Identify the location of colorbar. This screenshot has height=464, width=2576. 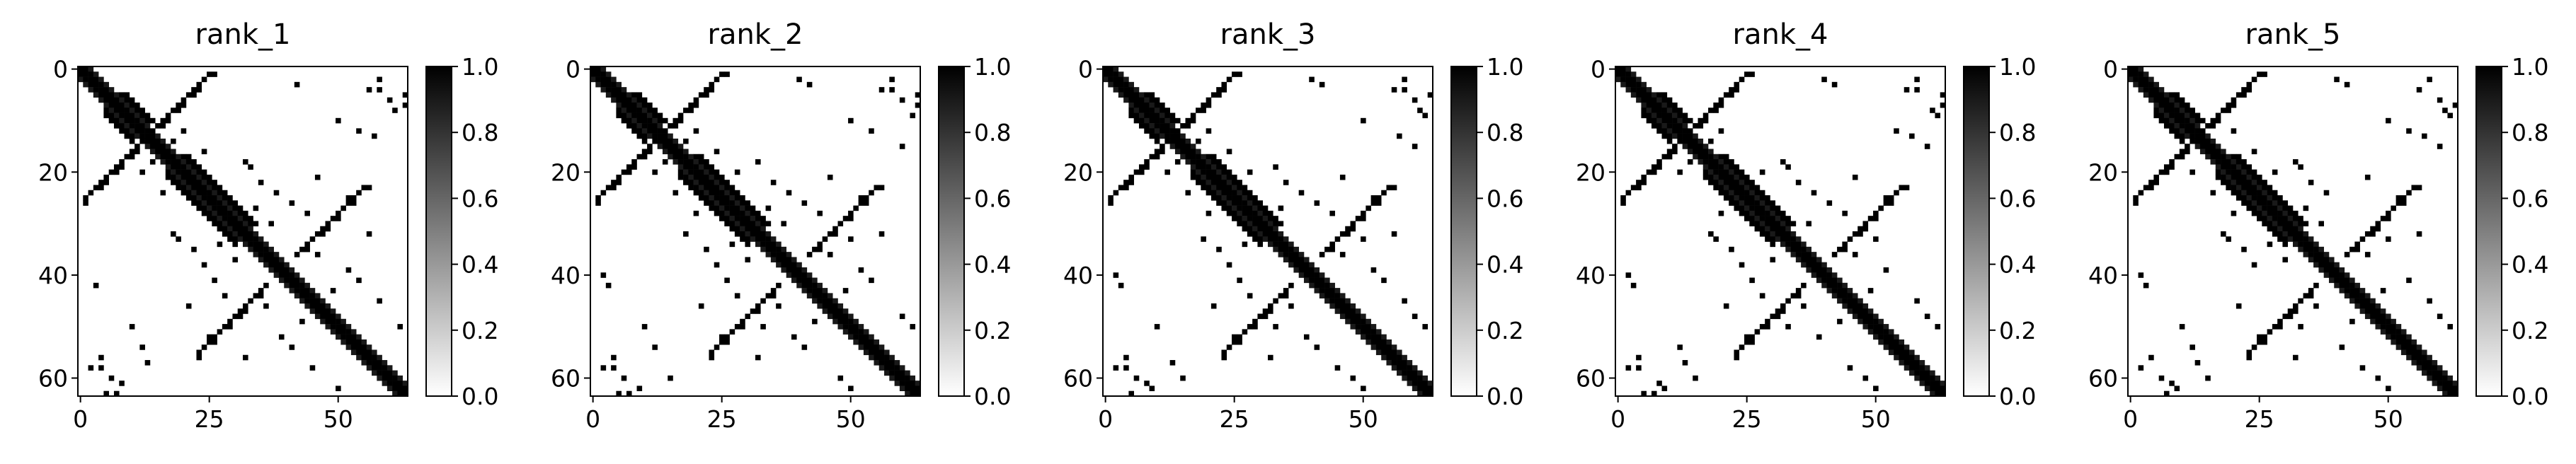
(2488, 231).